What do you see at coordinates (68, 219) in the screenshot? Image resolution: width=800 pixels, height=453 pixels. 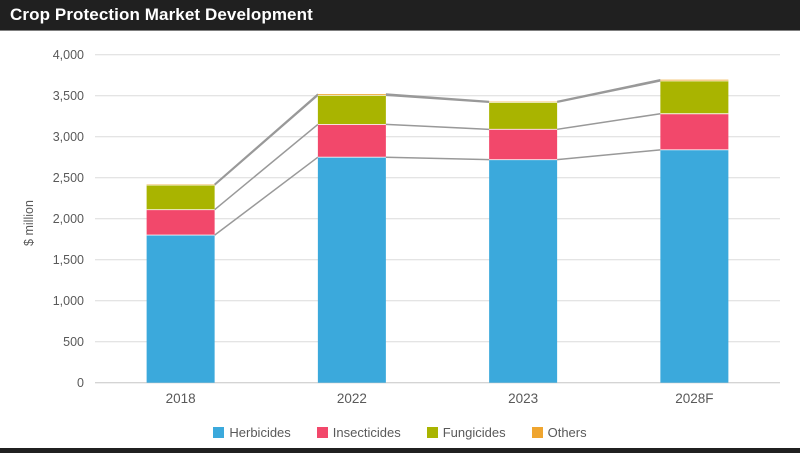 I see `y-tick-label: 2,000` at bounding box center [68, 219].